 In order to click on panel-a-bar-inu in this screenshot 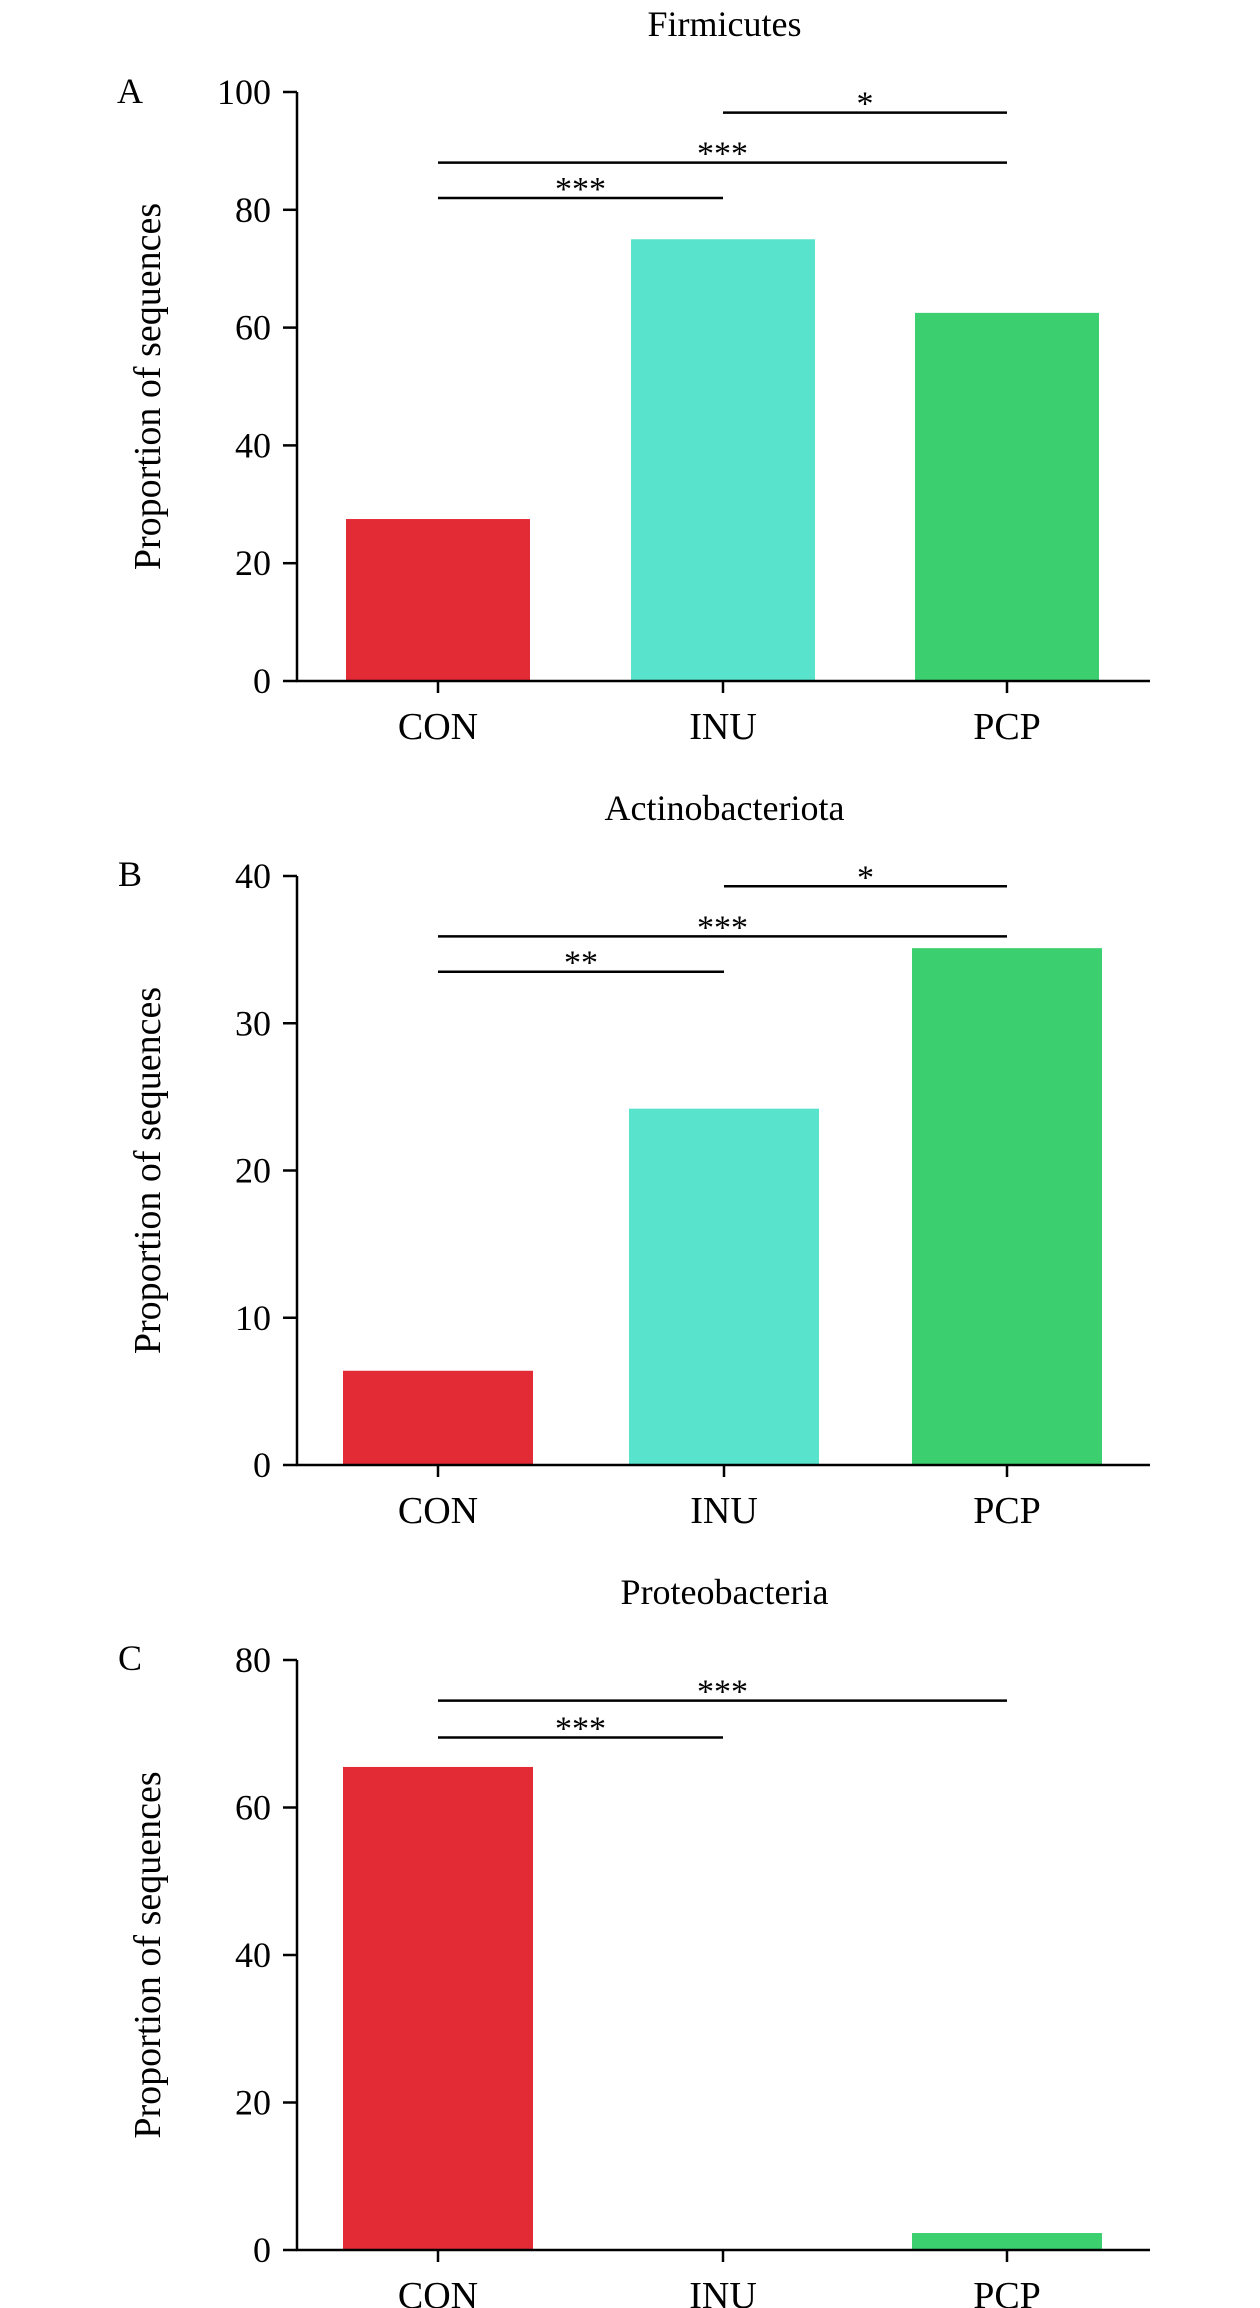, I will do `click(723, 460)`.